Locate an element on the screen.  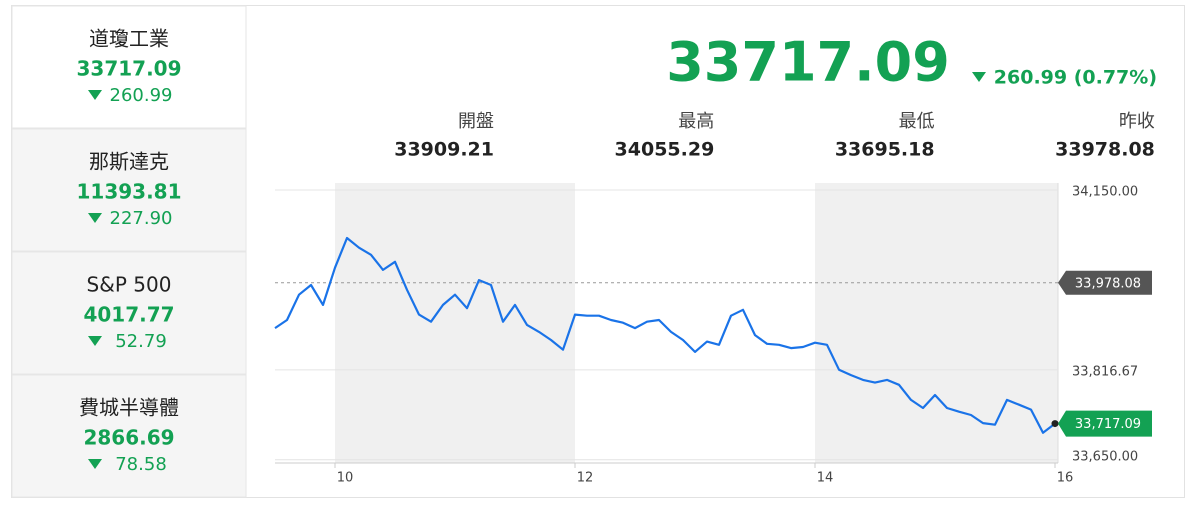
sidebar-item: 道瓊工業 33717.09 260.99 is located at coordinates (129, 67).